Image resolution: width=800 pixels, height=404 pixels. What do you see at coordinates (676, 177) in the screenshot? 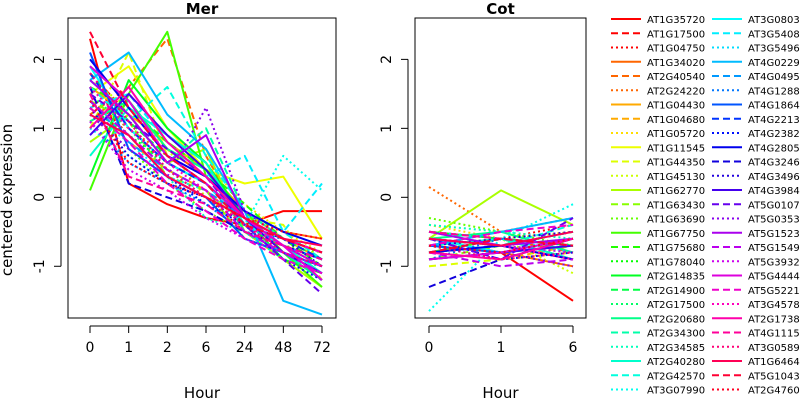
I see `legend-label-AT1G45130: AT1G45130` at bounding box center [676, 177].